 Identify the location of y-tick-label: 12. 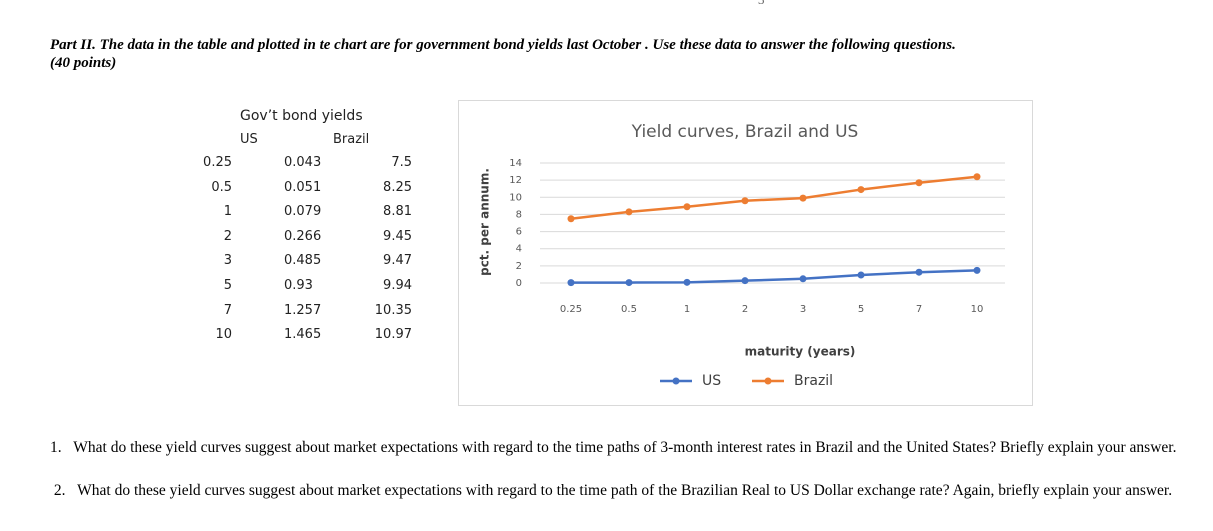
(515, 180).